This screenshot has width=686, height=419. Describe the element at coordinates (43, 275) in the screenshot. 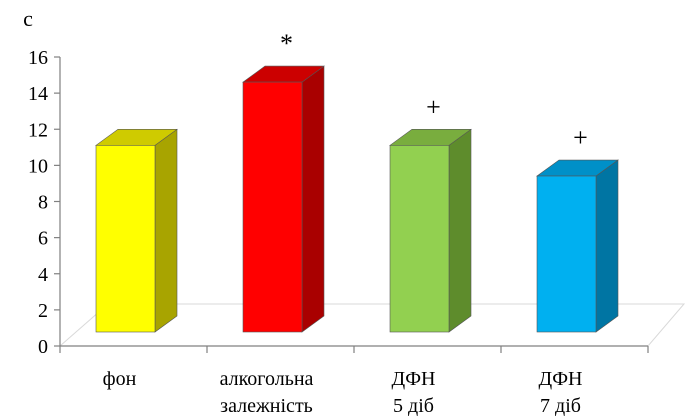

I see `y-tick-label: 4` at that location.